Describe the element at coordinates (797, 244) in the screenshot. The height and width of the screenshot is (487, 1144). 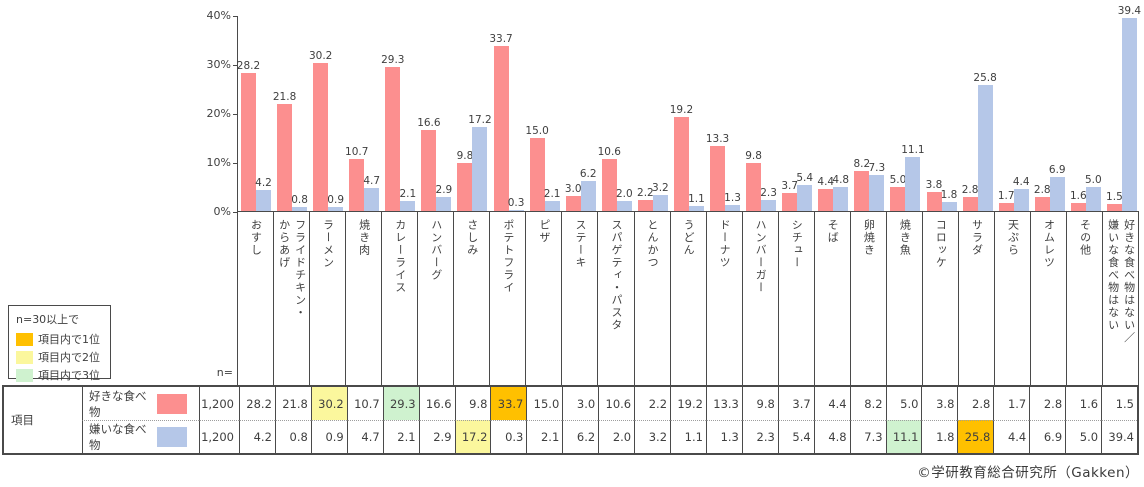
I see `category-label: シチュー` at that location.